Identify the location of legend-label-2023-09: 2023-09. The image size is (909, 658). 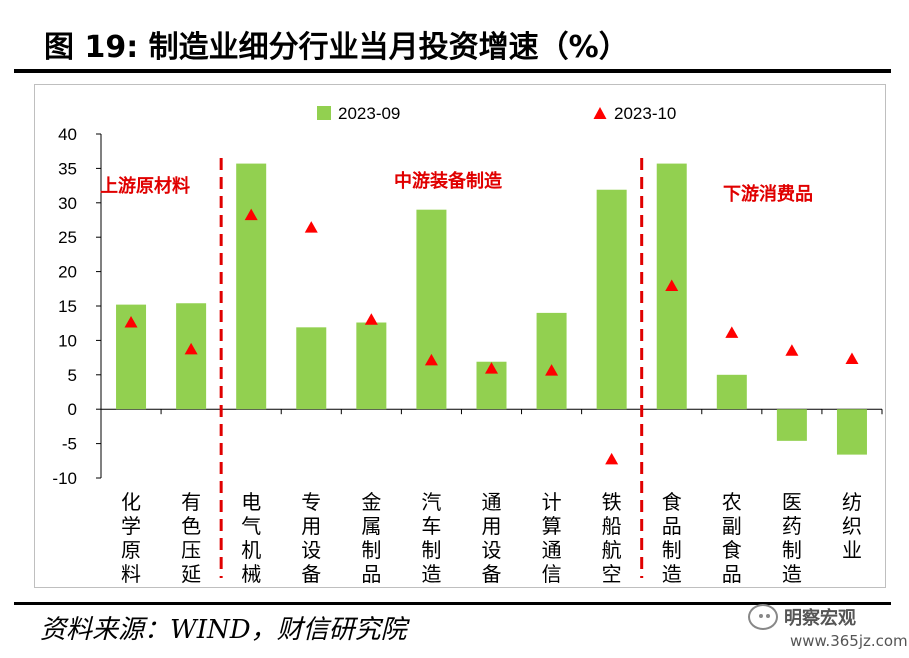
(369, 113).